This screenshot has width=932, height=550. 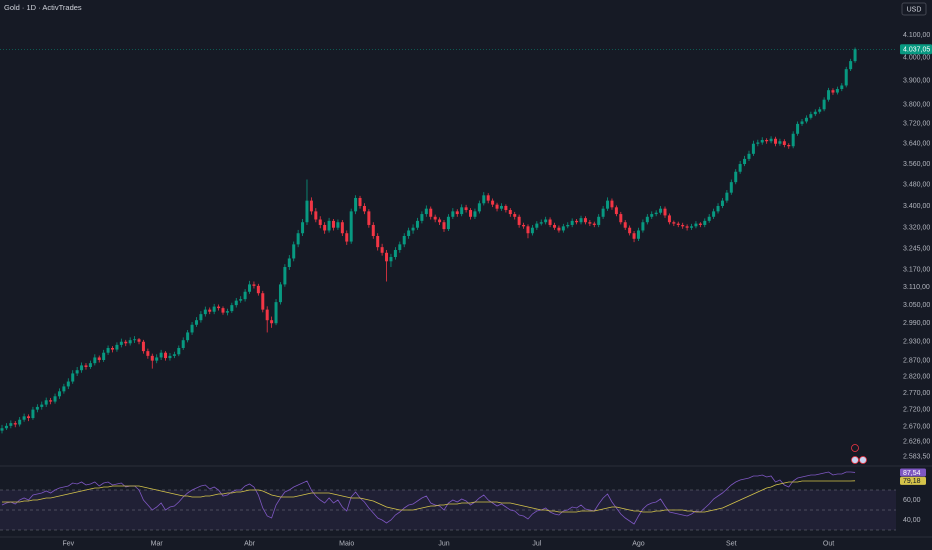 I want to click on y-tick-label: 2.670,00, so click(x=916, y=426).